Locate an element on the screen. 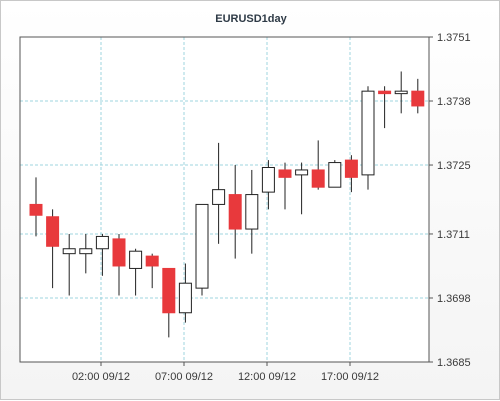  x-tick-label: 12:00 09/12 is located at coordinates (267, 377).